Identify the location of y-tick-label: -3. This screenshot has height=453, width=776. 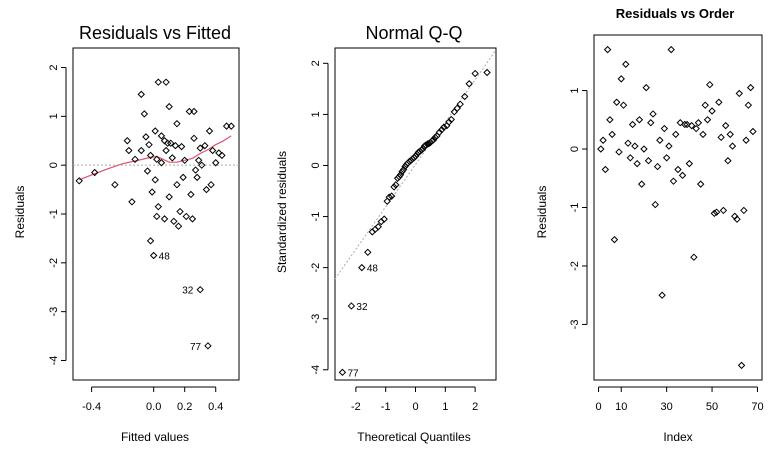
(316, 319).